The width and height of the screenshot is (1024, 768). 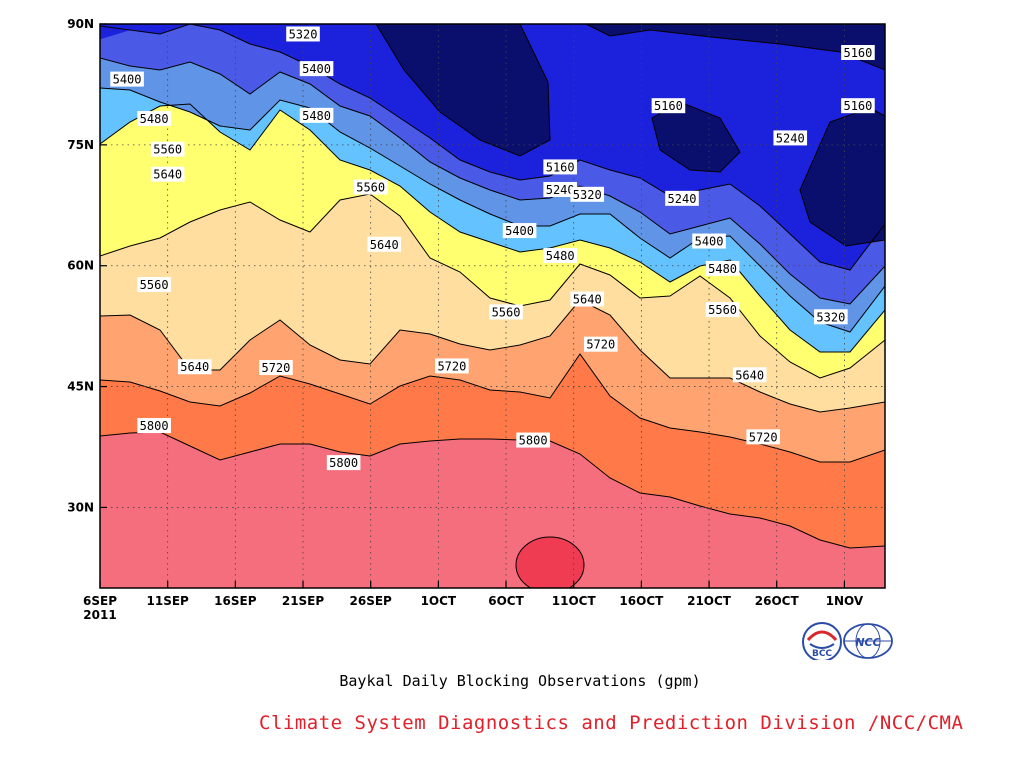 I want to click on x-tick-label: 1NOV, so click(x=845, y=601).